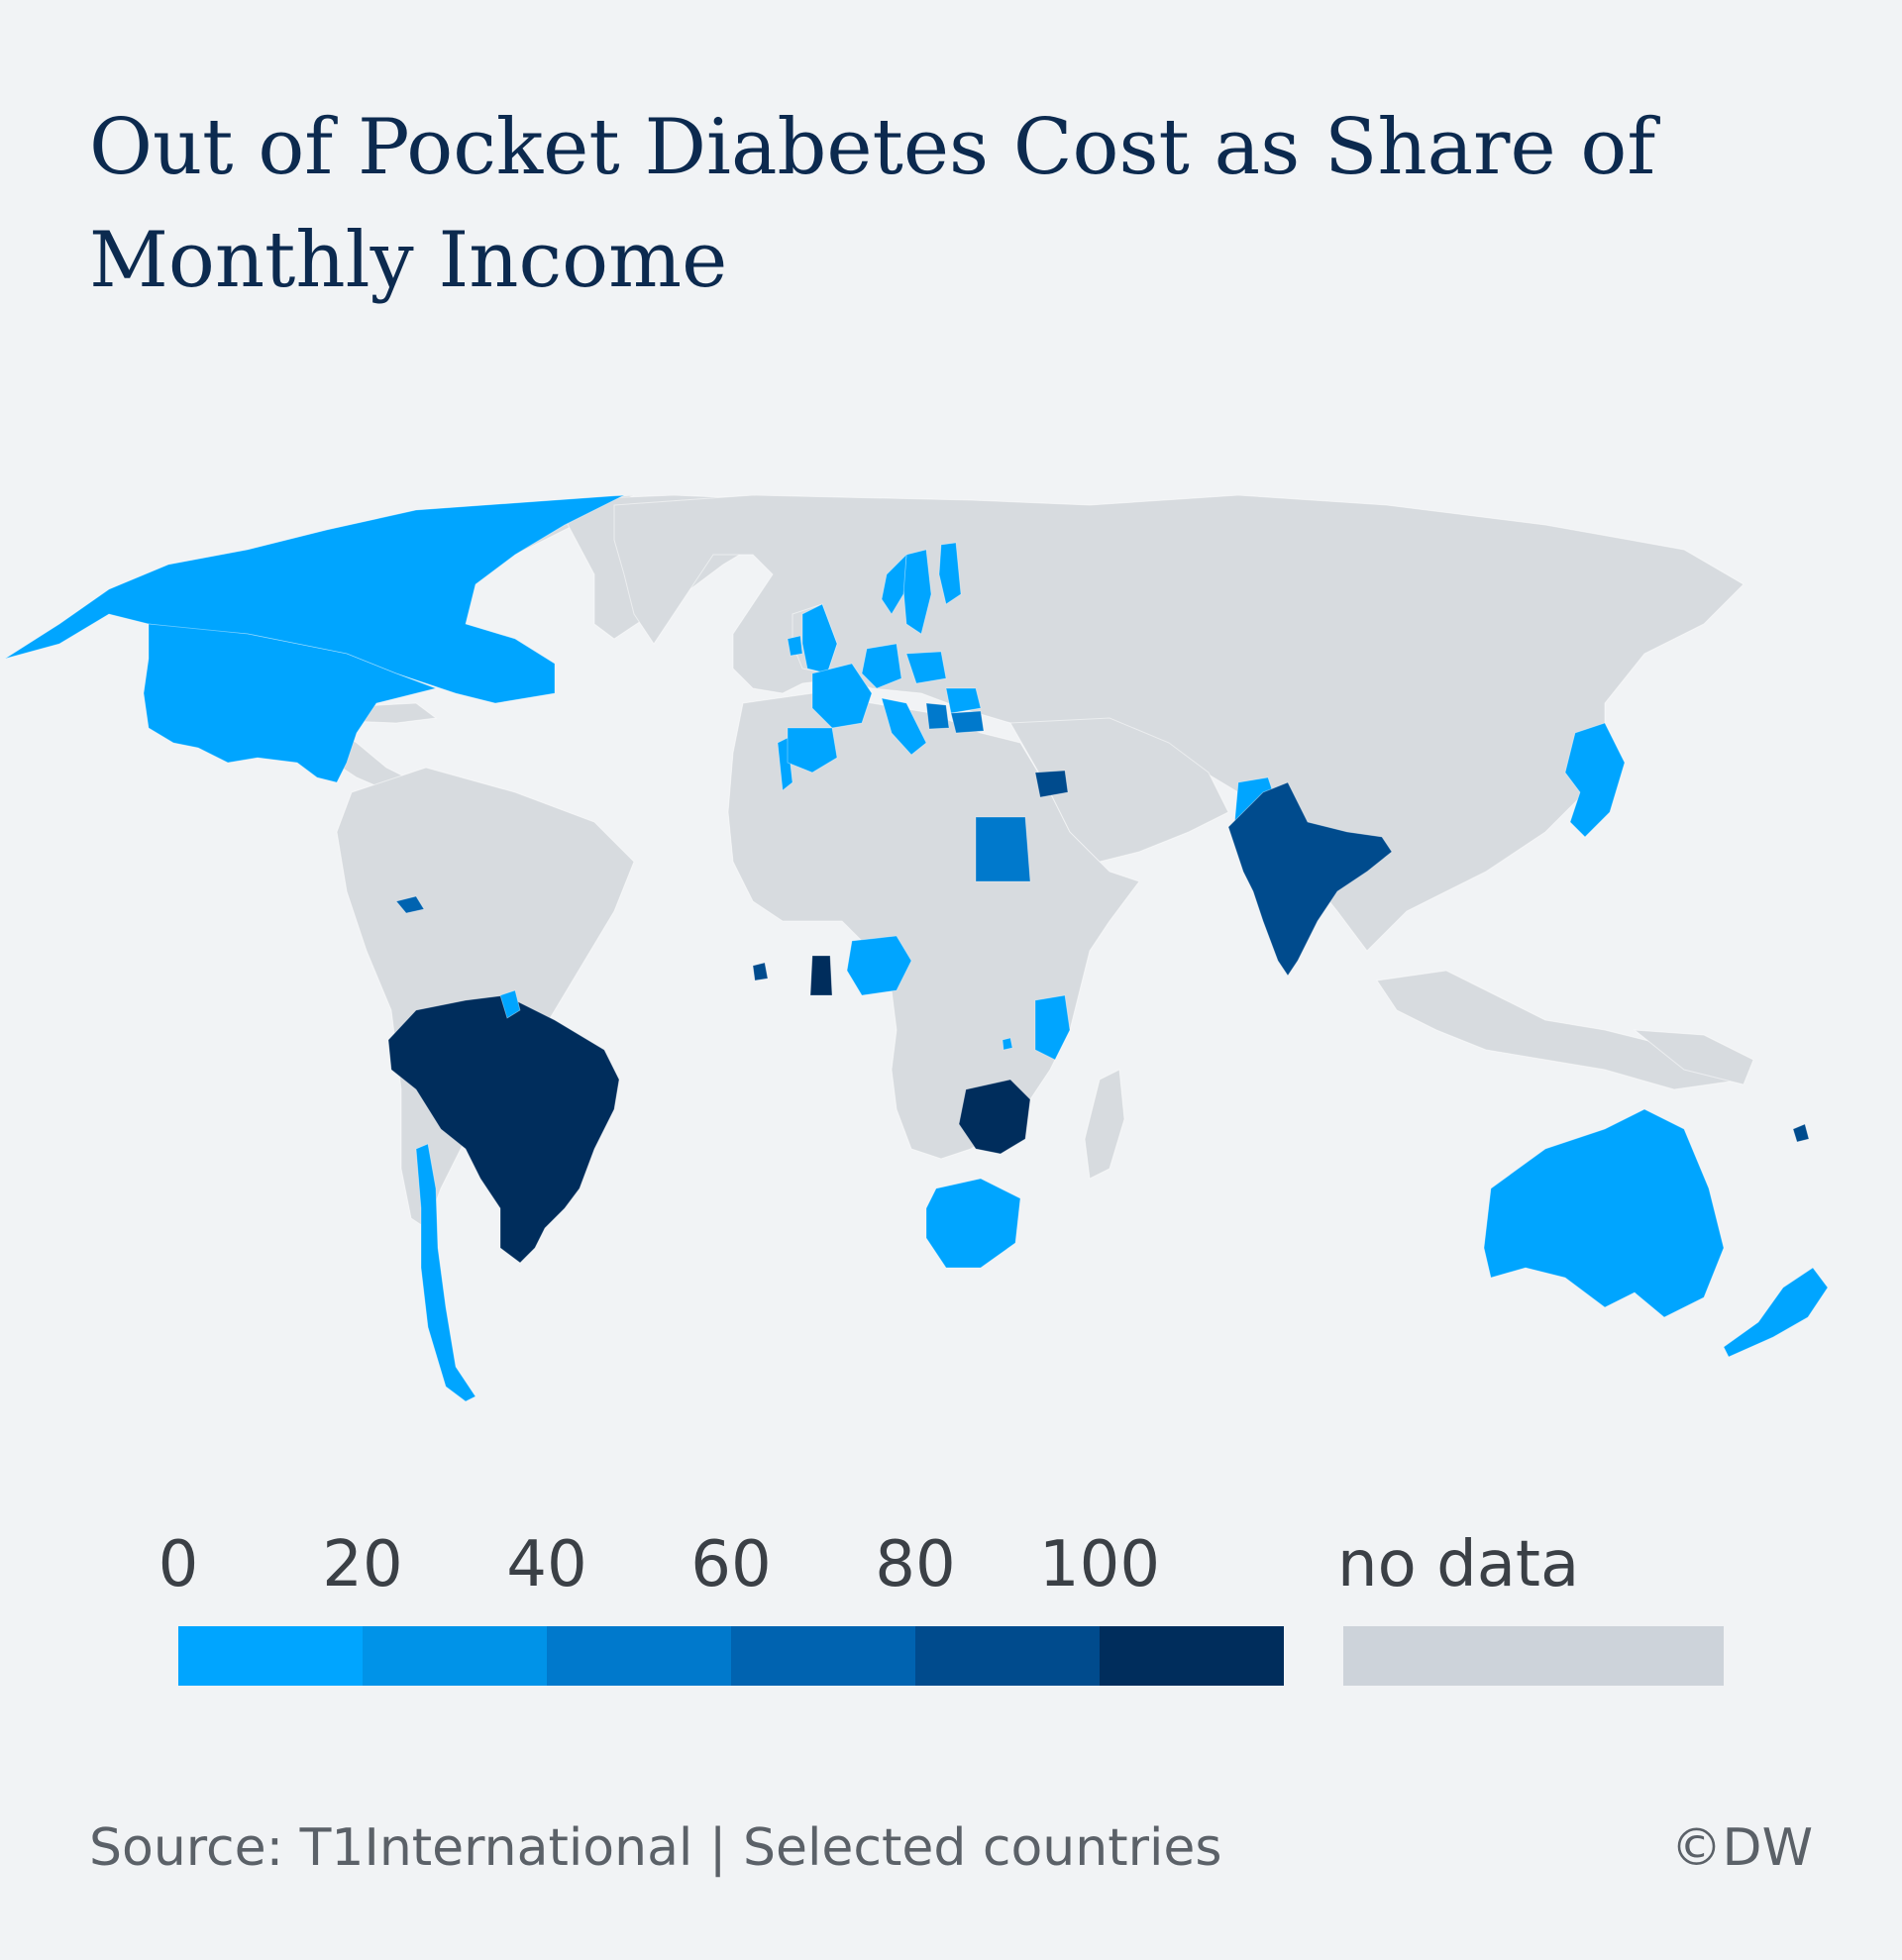 The width and height of the screenshot is (1902, 1960). What do you see at coordinates (1741, 1848) in the screenshot?
I see `copyright: ©DW` at bounding box center [1741, 1848].